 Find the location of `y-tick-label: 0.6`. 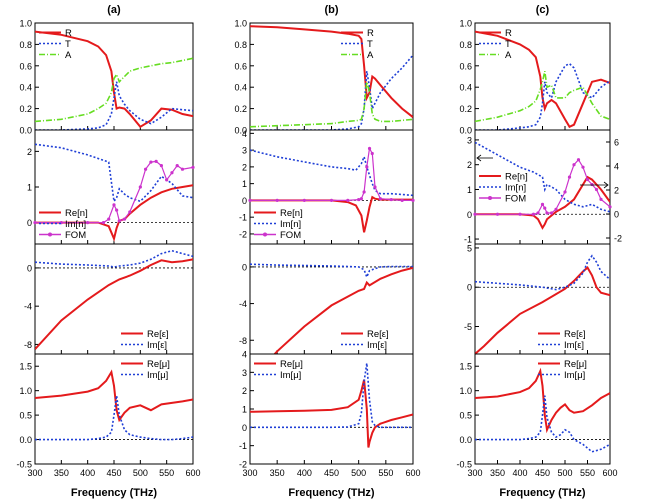

y-tick-label: 0.6 is located at coordinates (240, 66).